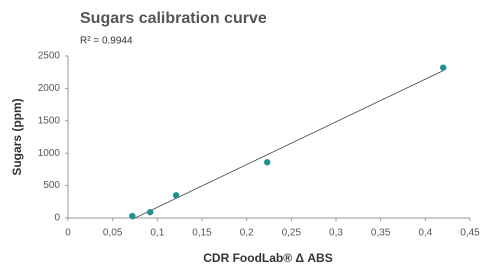  I want to click on x-tick-label: 0, so click(68, 233).